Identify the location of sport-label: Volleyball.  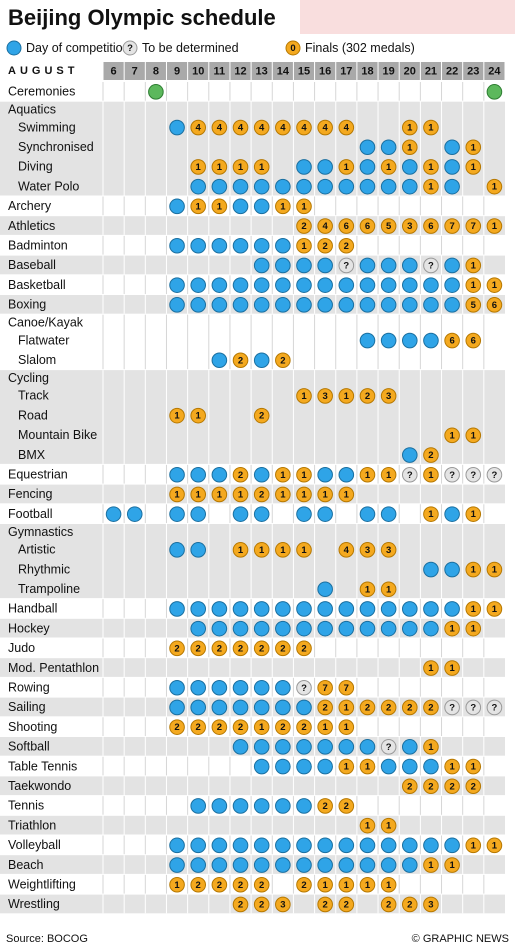
(34, 845).